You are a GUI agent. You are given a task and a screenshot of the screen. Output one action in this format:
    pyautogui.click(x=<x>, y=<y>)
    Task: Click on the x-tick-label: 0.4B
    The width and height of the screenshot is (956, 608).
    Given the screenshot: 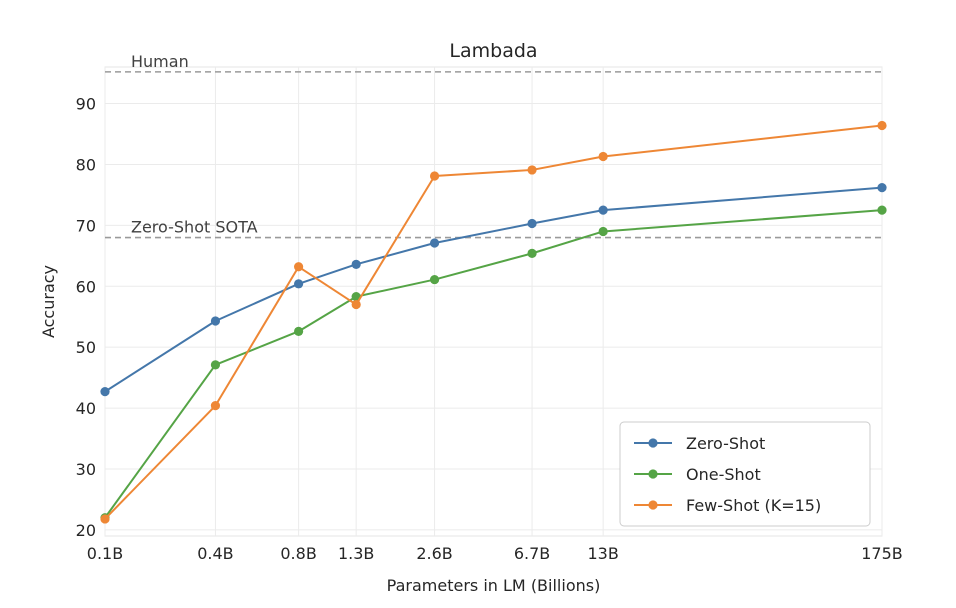 What is the action you would take?
    pyautogui.click(x=215, y=553)
    